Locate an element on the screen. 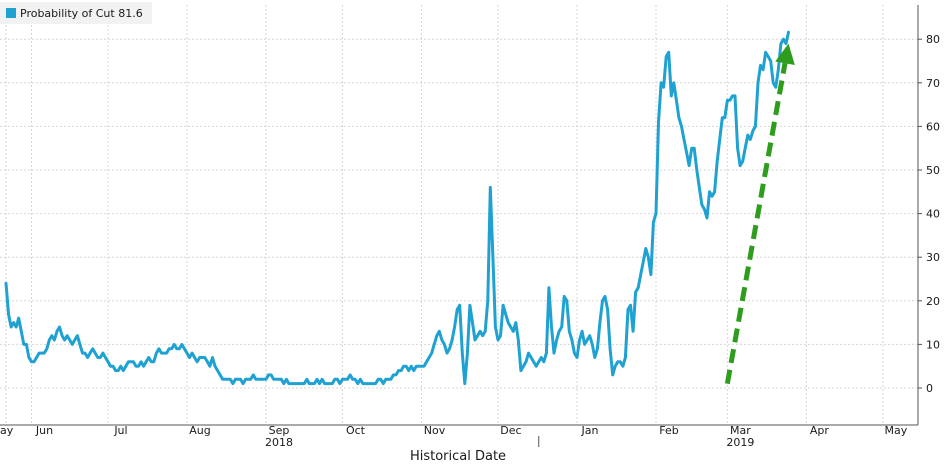 Image resolution: width=952 pixels, height=466 pixels. legend-background is located at coordinates (76, 13).